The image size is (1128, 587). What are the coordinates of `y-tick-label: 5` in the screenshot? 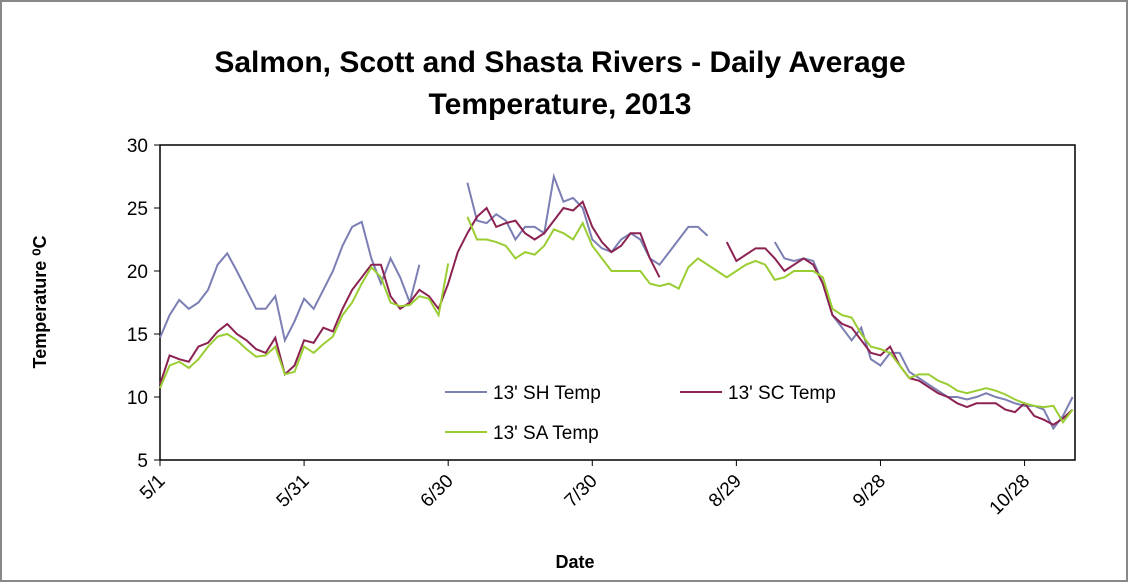 It's located at (142, 461).